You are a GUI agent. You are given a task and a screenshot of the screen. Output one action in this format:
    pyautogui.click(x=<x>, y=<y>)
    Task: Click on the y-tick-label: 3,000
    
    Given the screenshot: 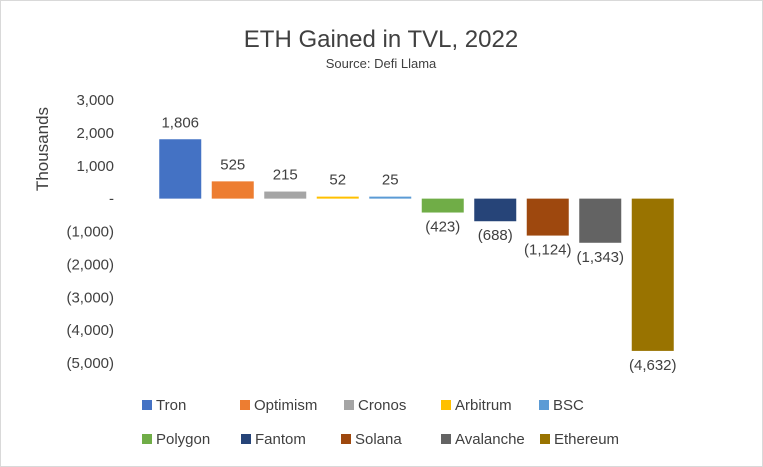 What is the action you would take?
    pyautogui.click(x=95, y=100)
    